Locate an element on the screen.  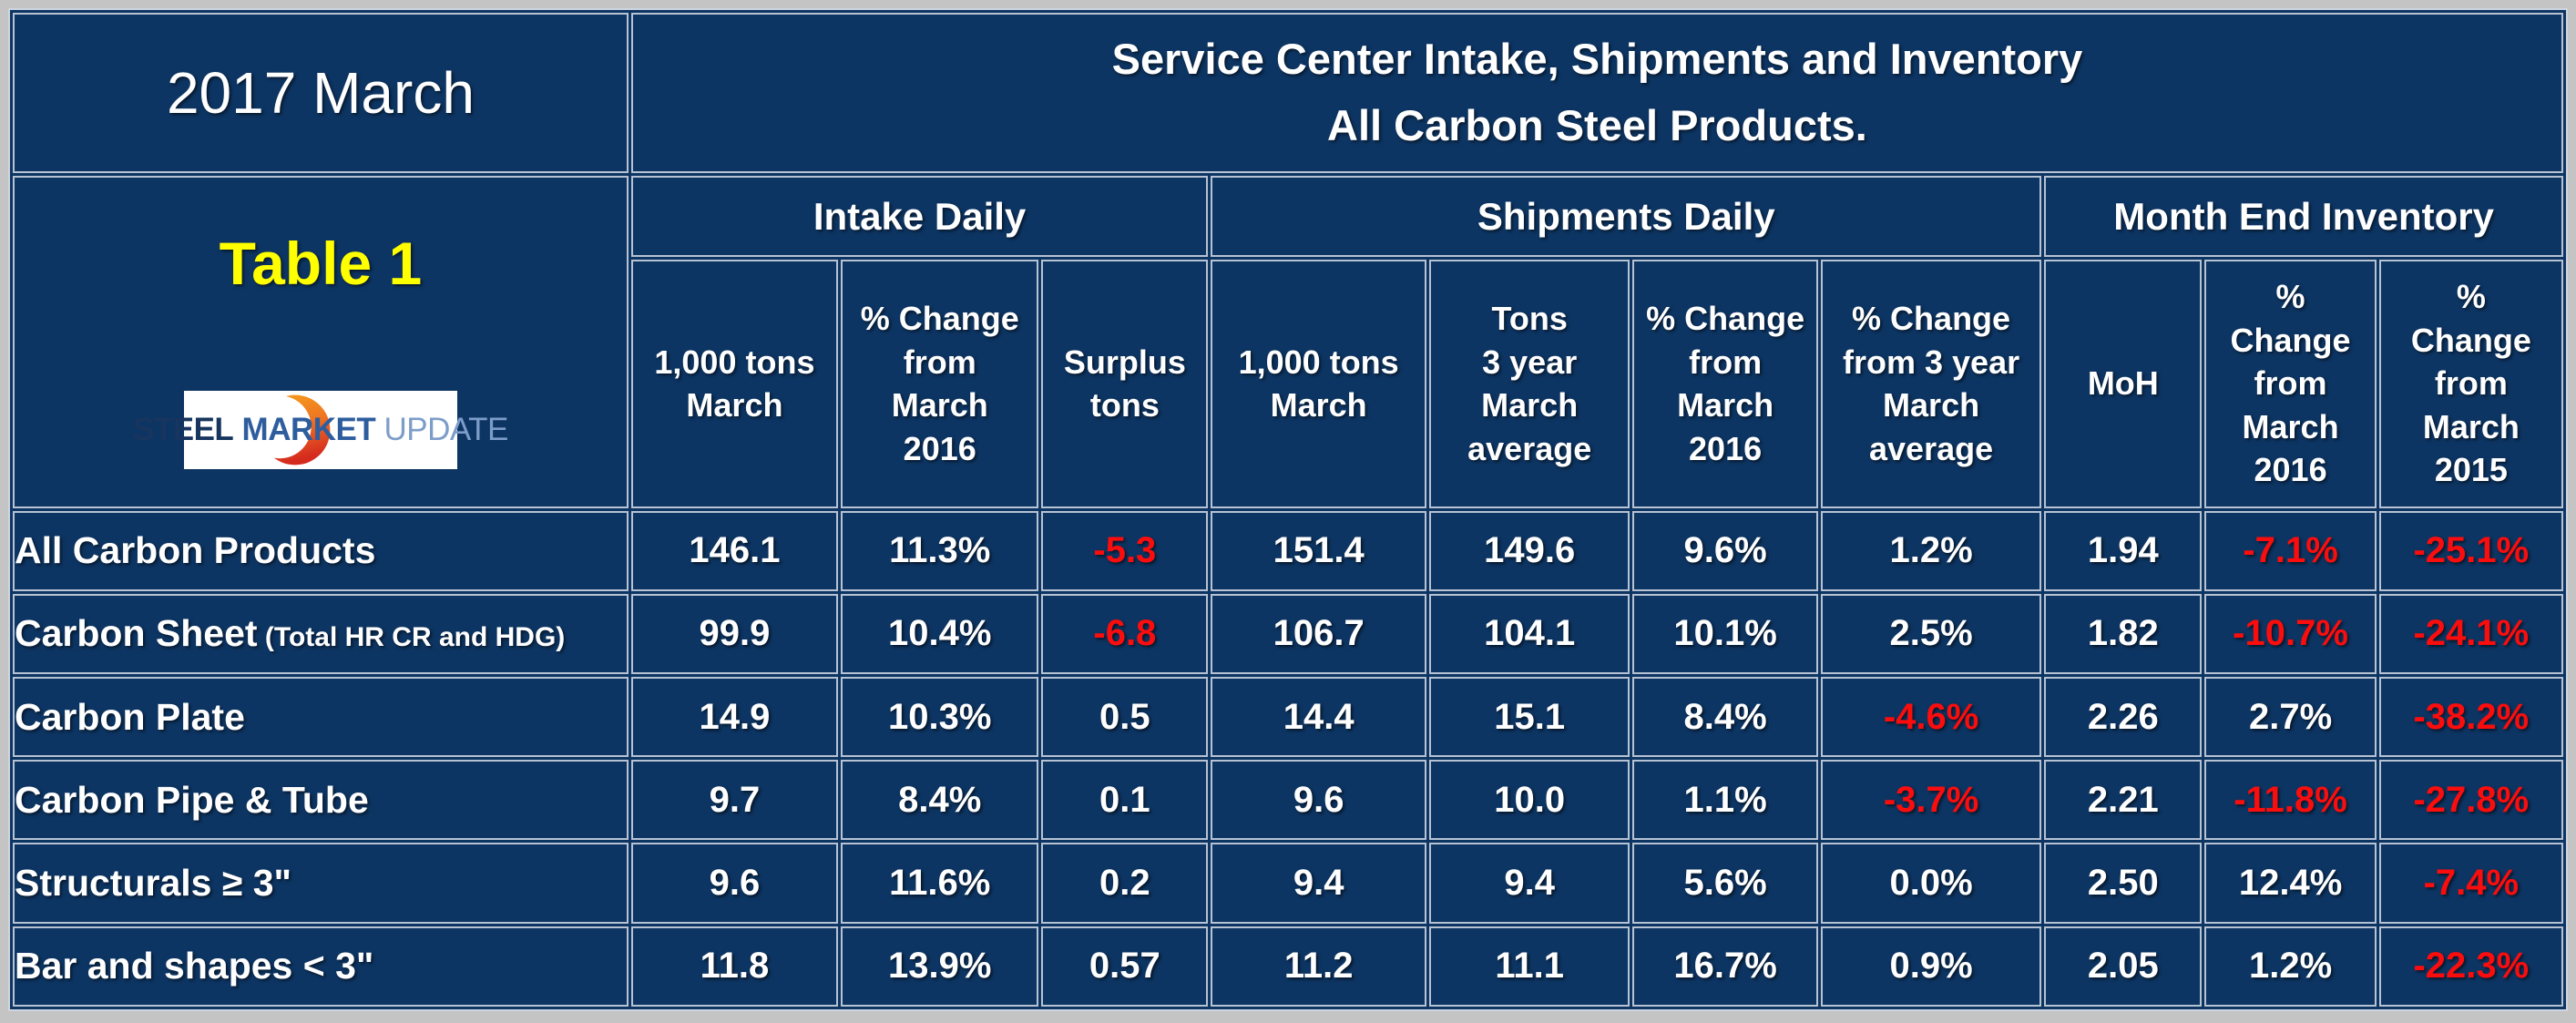
cell-value: 11.6% is located at coordinates (940, 883).